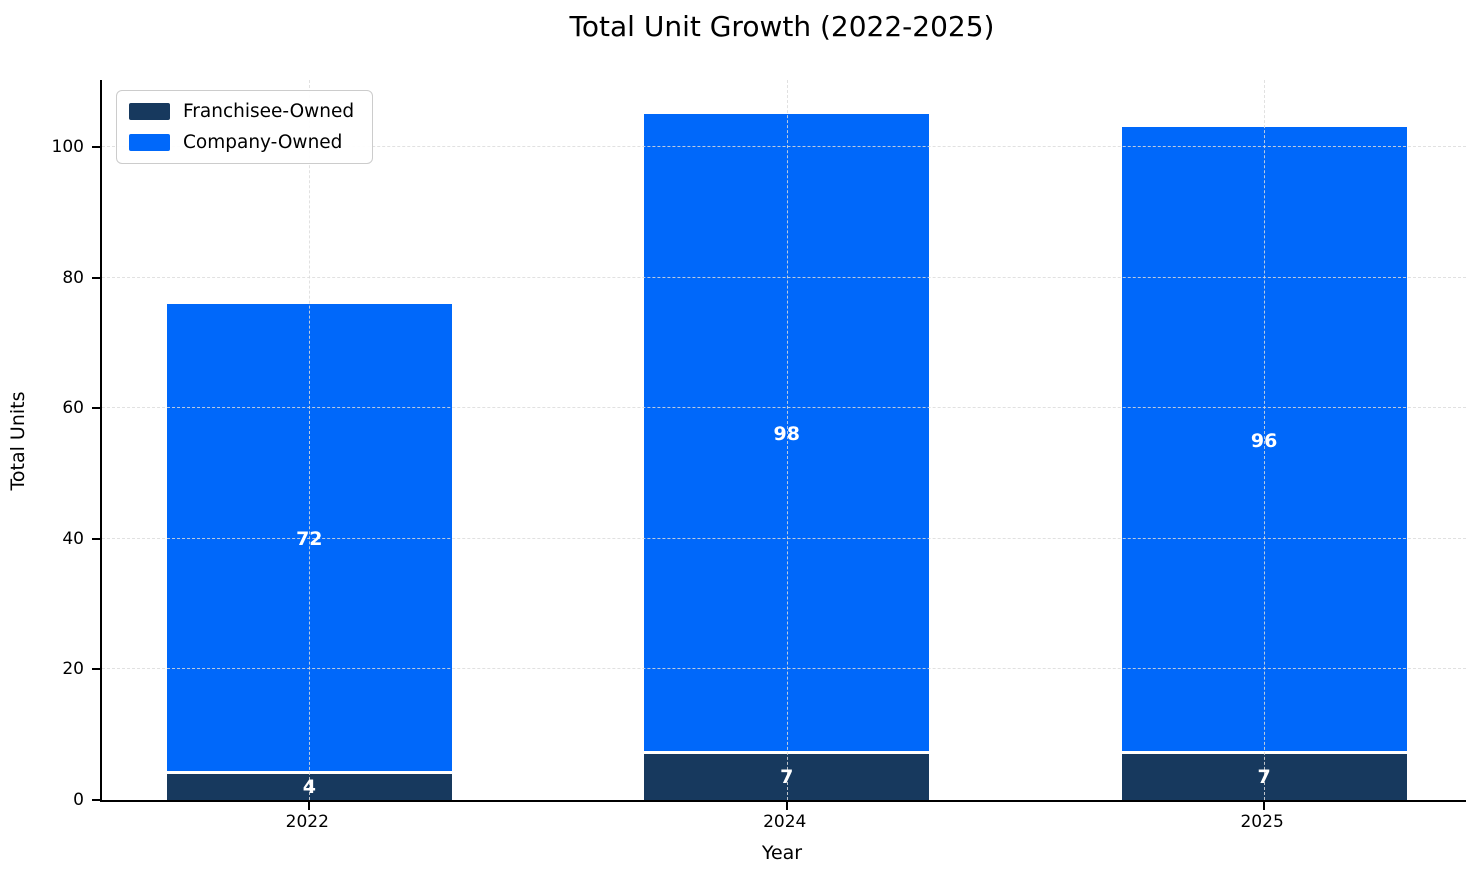  I want to click on legend-swatch-company, so click(149, 142).